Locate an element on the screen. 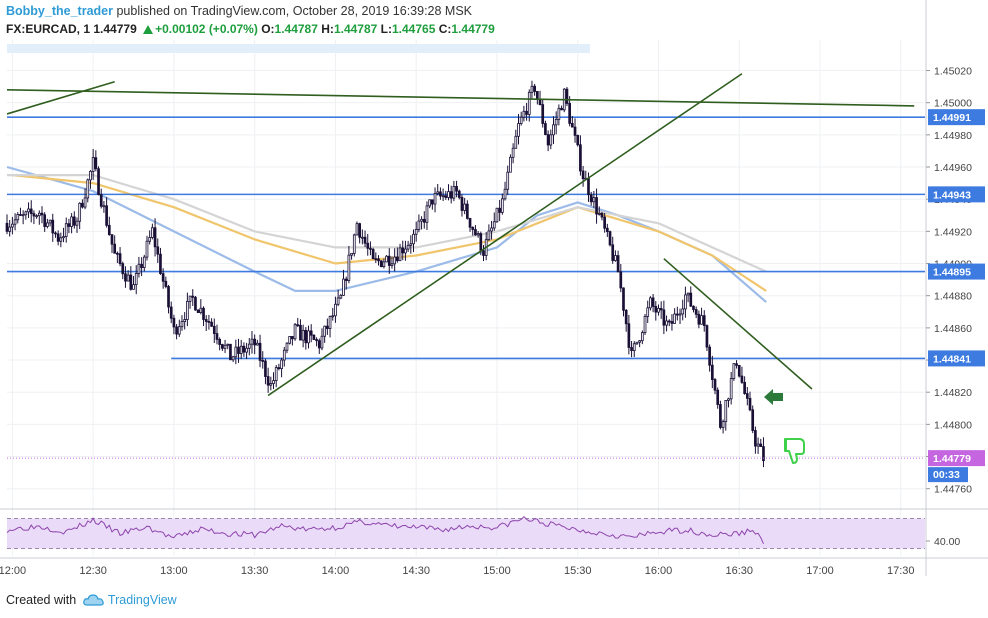 This screenshot has height=618, width=988. thumbs-down-icon is located at coordinates (794, 451).